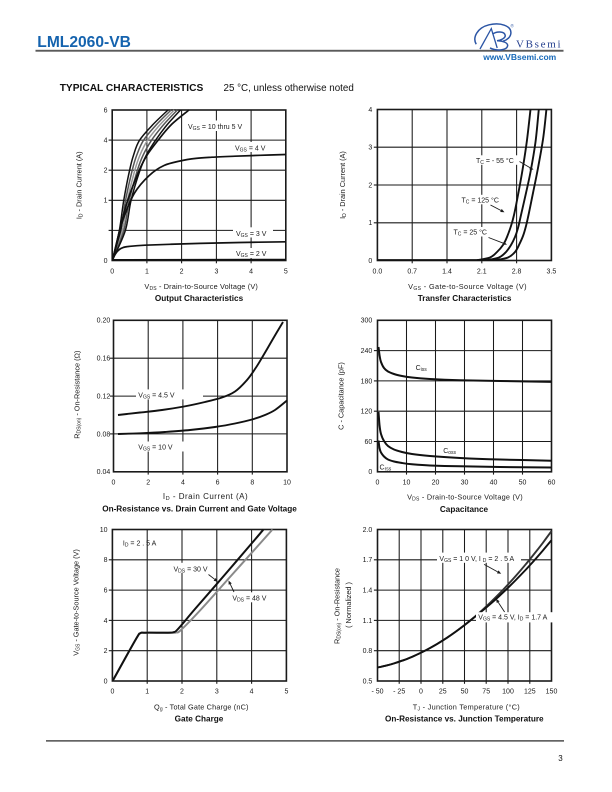 The height and width of the screenshot is (792, 612). I want to click on svg-text: Output Characteristics, so click(199, 298).